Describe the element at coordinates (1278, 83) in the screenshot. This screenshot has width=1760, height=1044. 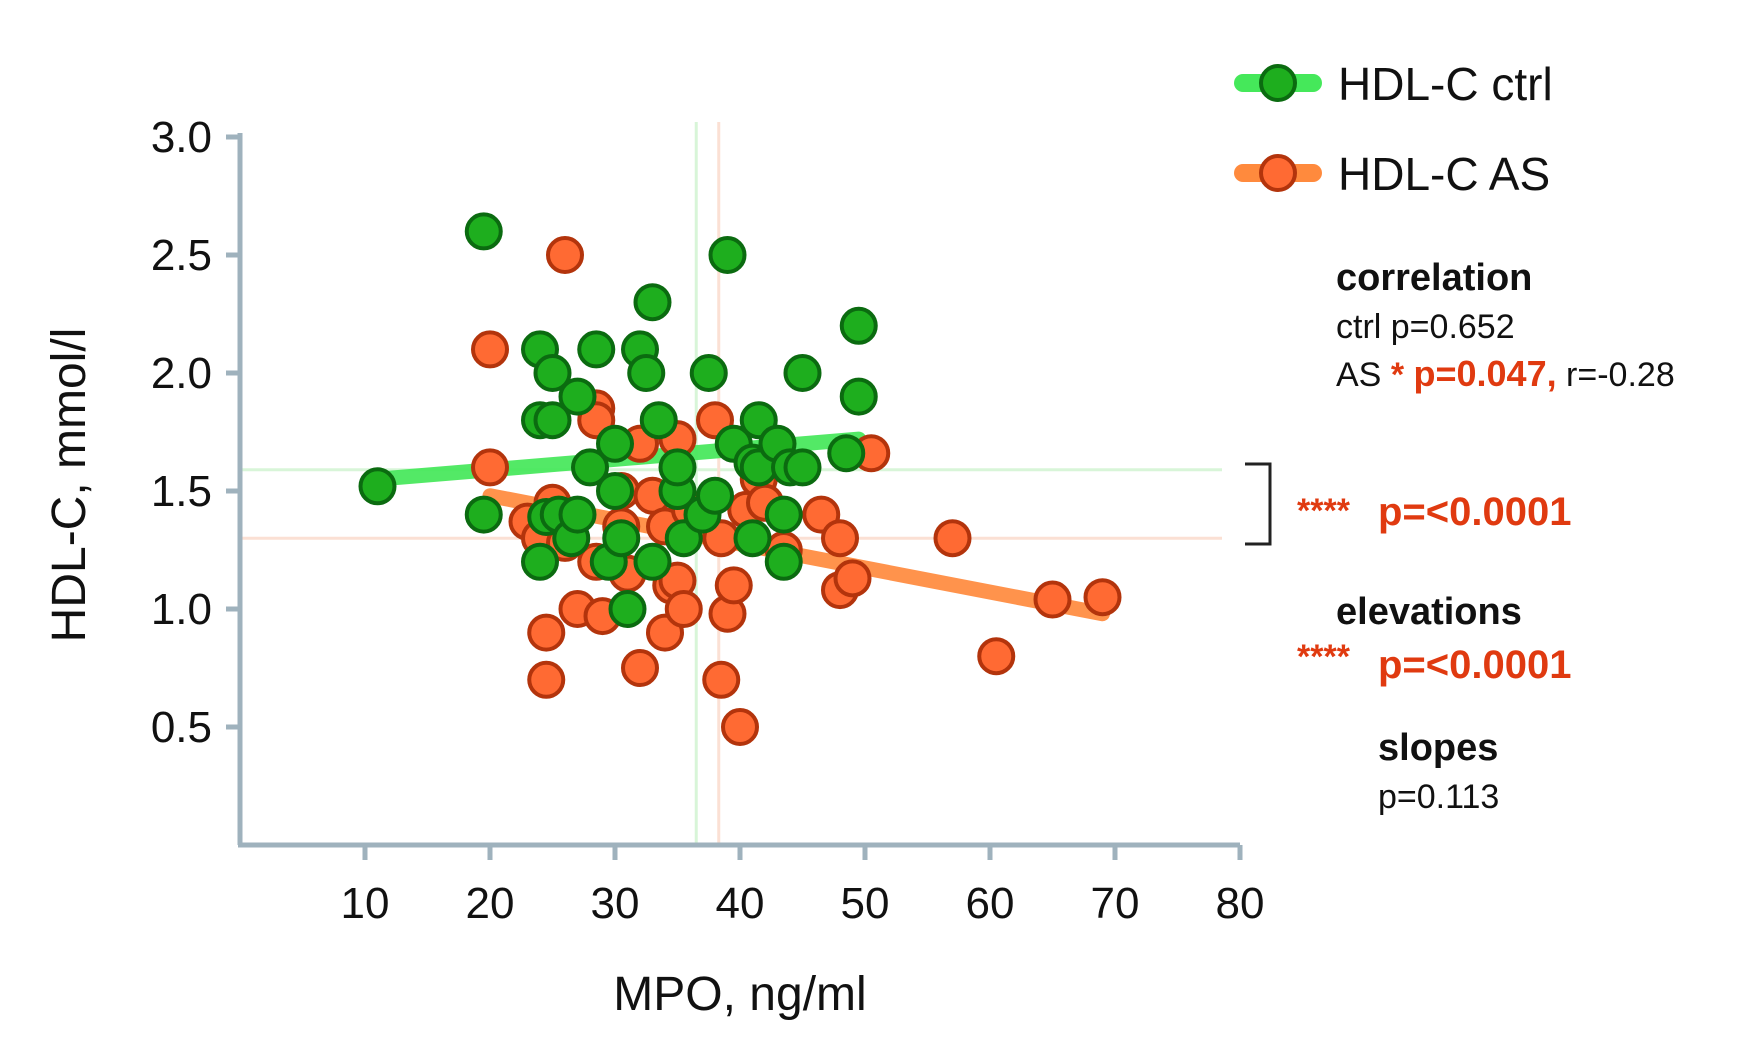
I see `legend-ctrl-marker` at that location.